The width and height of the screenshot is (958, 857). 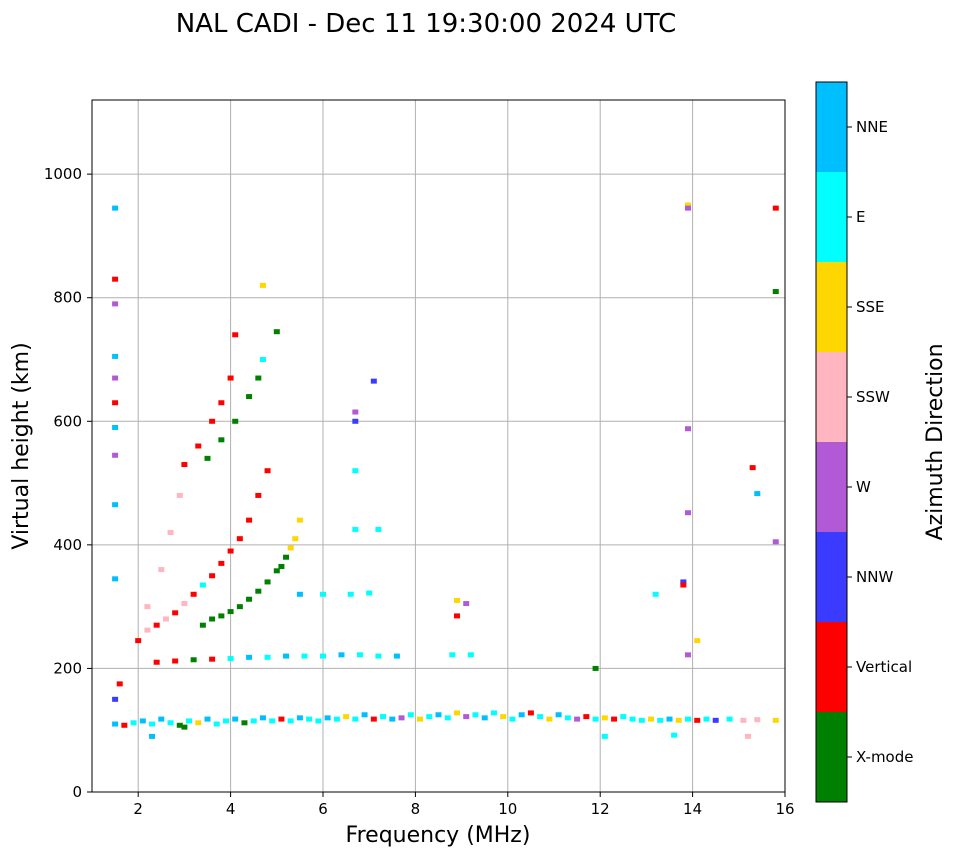 I want to click on x-tick-label: 4, so click(x=231, y=809).